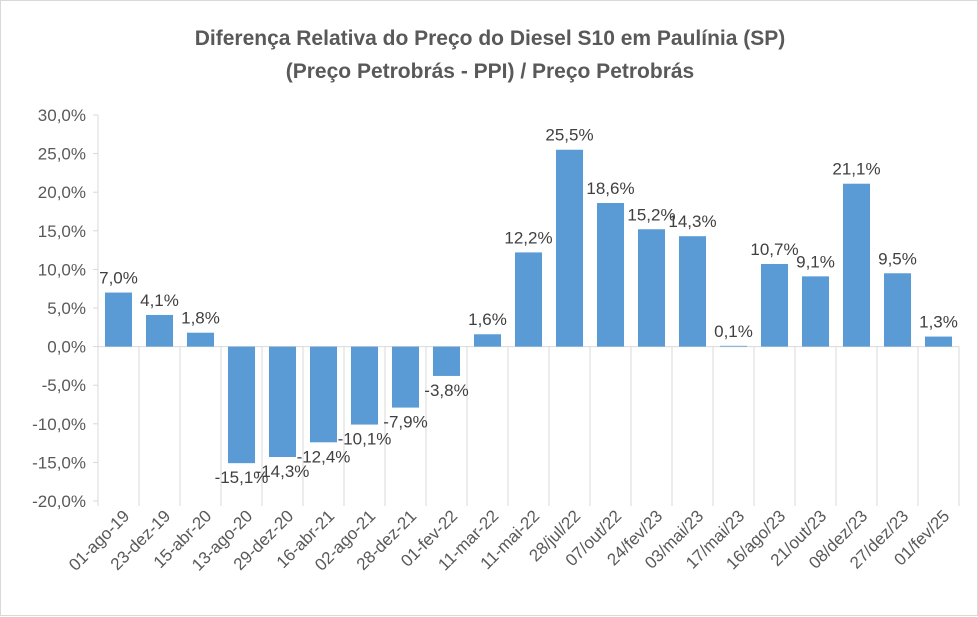 The width and height of the screenshot is (978, 617). What do you see at coordinates (487, 319) in the screenshot?
I see `data-label: 1,6%` at bounding box center [487, 319].